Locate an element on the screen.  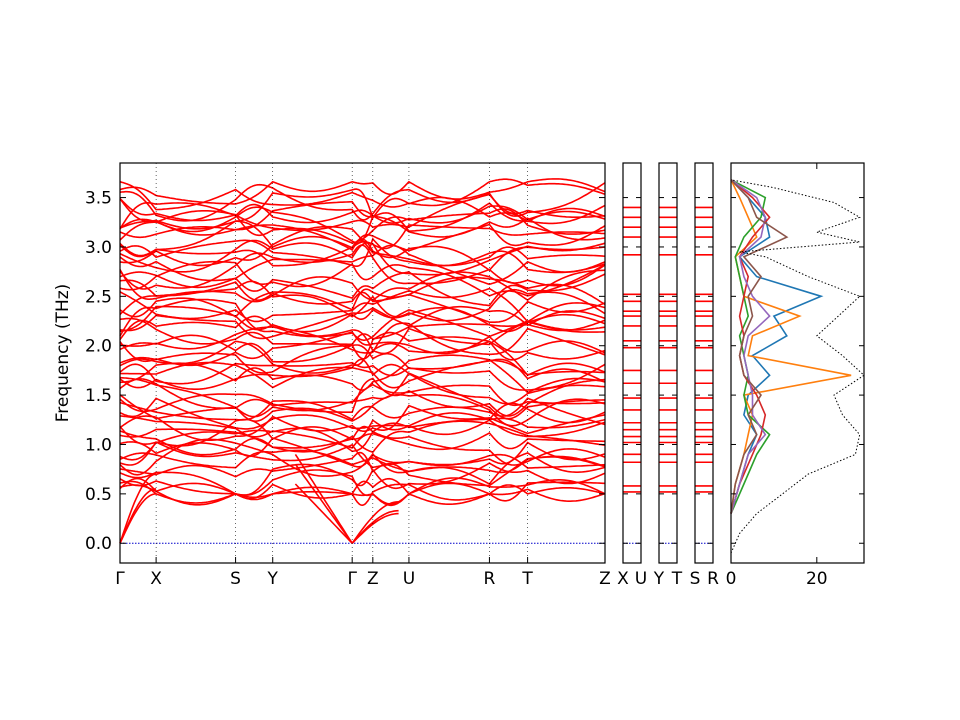
y-tick-label: 0.5 is located at coordinates (98, 495).